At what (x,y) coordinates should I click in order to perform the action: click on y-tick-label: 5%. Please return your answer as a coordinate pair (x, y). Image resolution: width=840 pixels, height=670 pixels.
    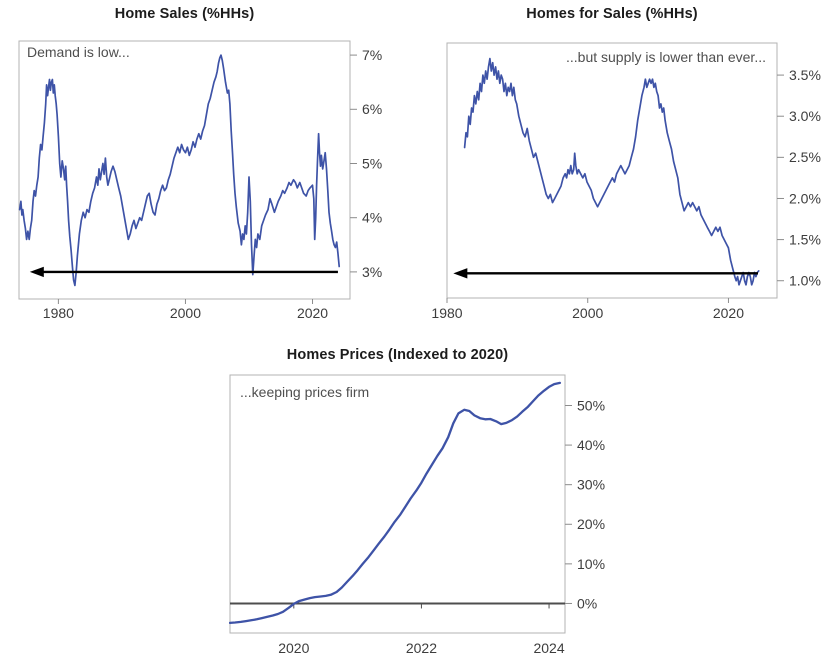
    Looking at the image, I should click on (372, 163).